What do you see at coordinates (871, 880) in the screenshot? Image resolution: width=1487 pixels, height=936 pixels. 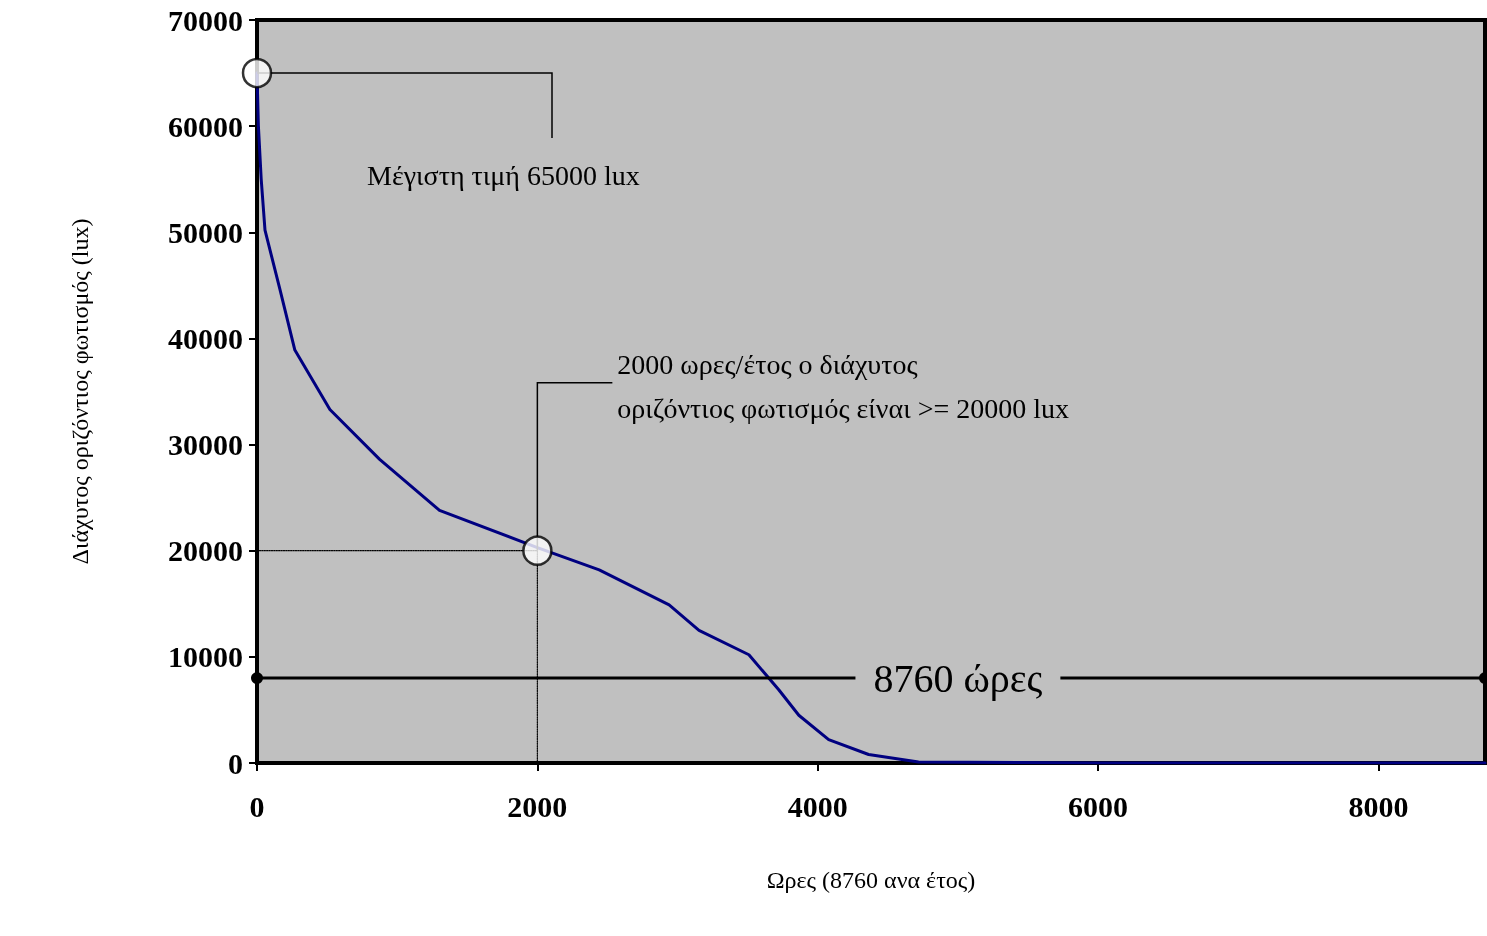 I see `x-axis-title: Ωρες (8760 ανα έτος)` at bounding box center [871, 880].